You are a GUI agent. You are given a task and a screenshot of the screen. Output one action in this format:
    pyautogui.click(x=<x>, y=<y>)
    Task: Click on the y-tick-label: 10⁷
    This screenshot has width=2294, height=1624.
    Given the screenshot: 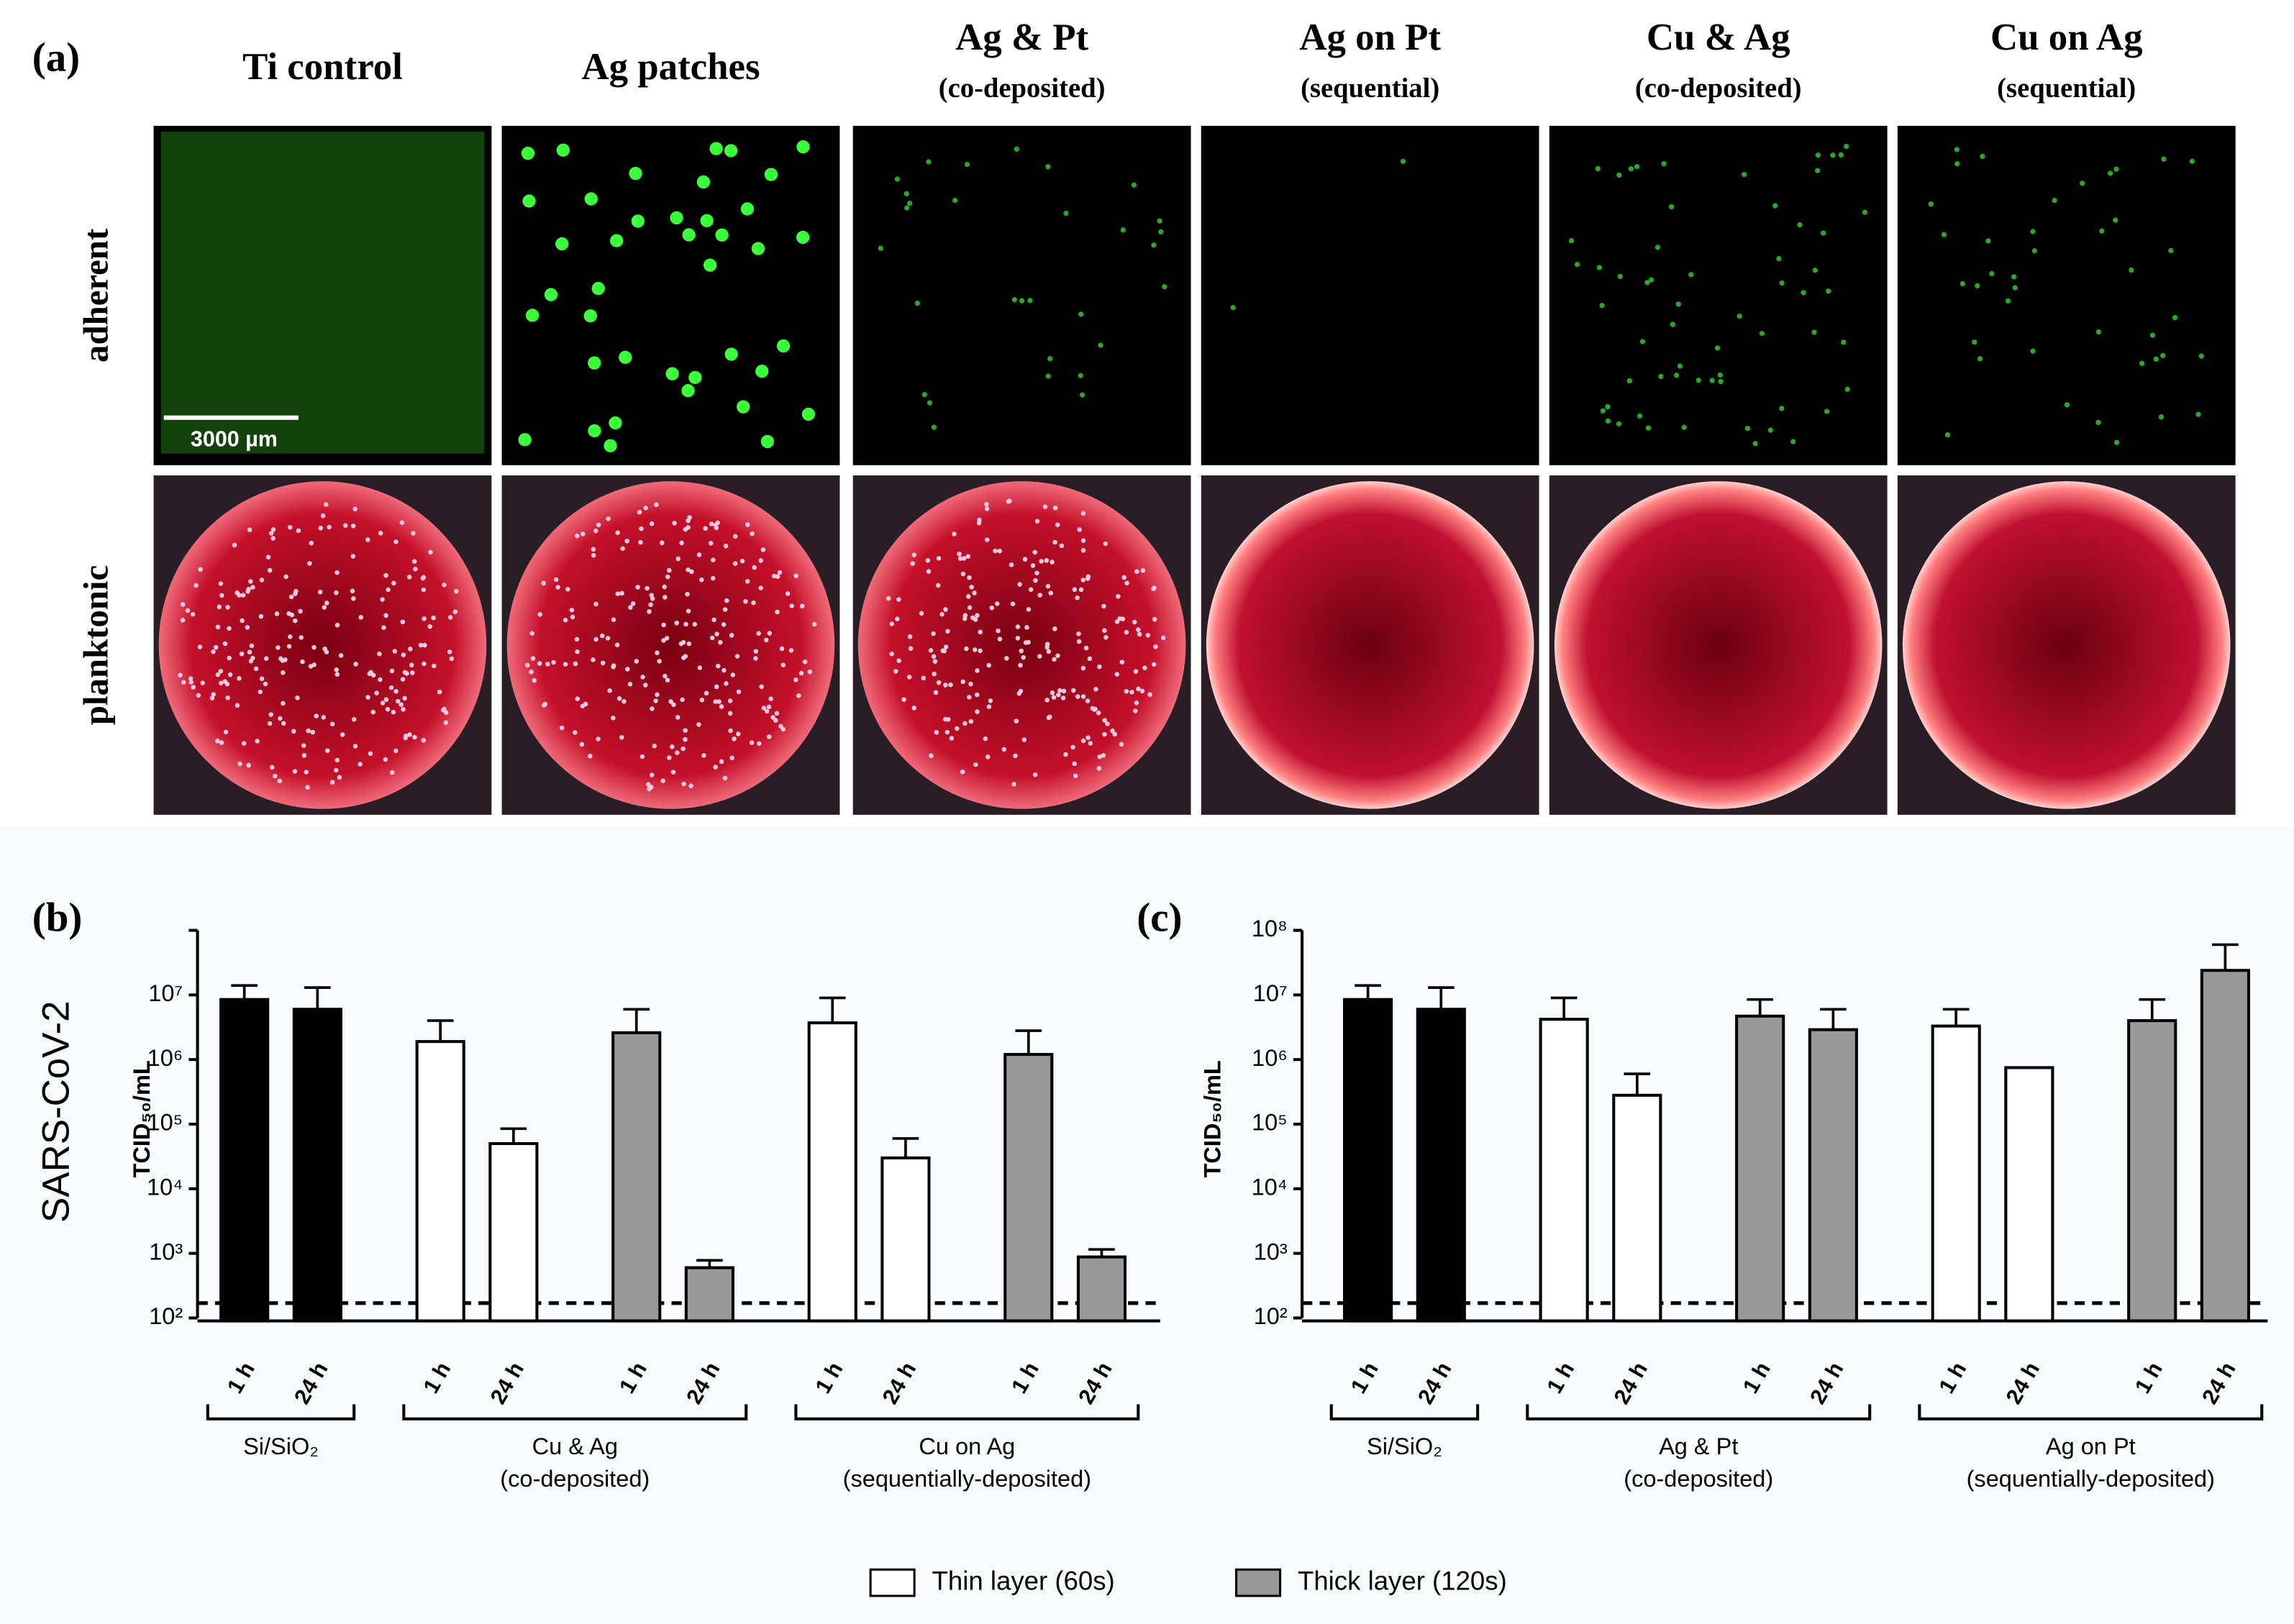 What is the action you would take?
    pyautogui.click(x=165, y=993)
    